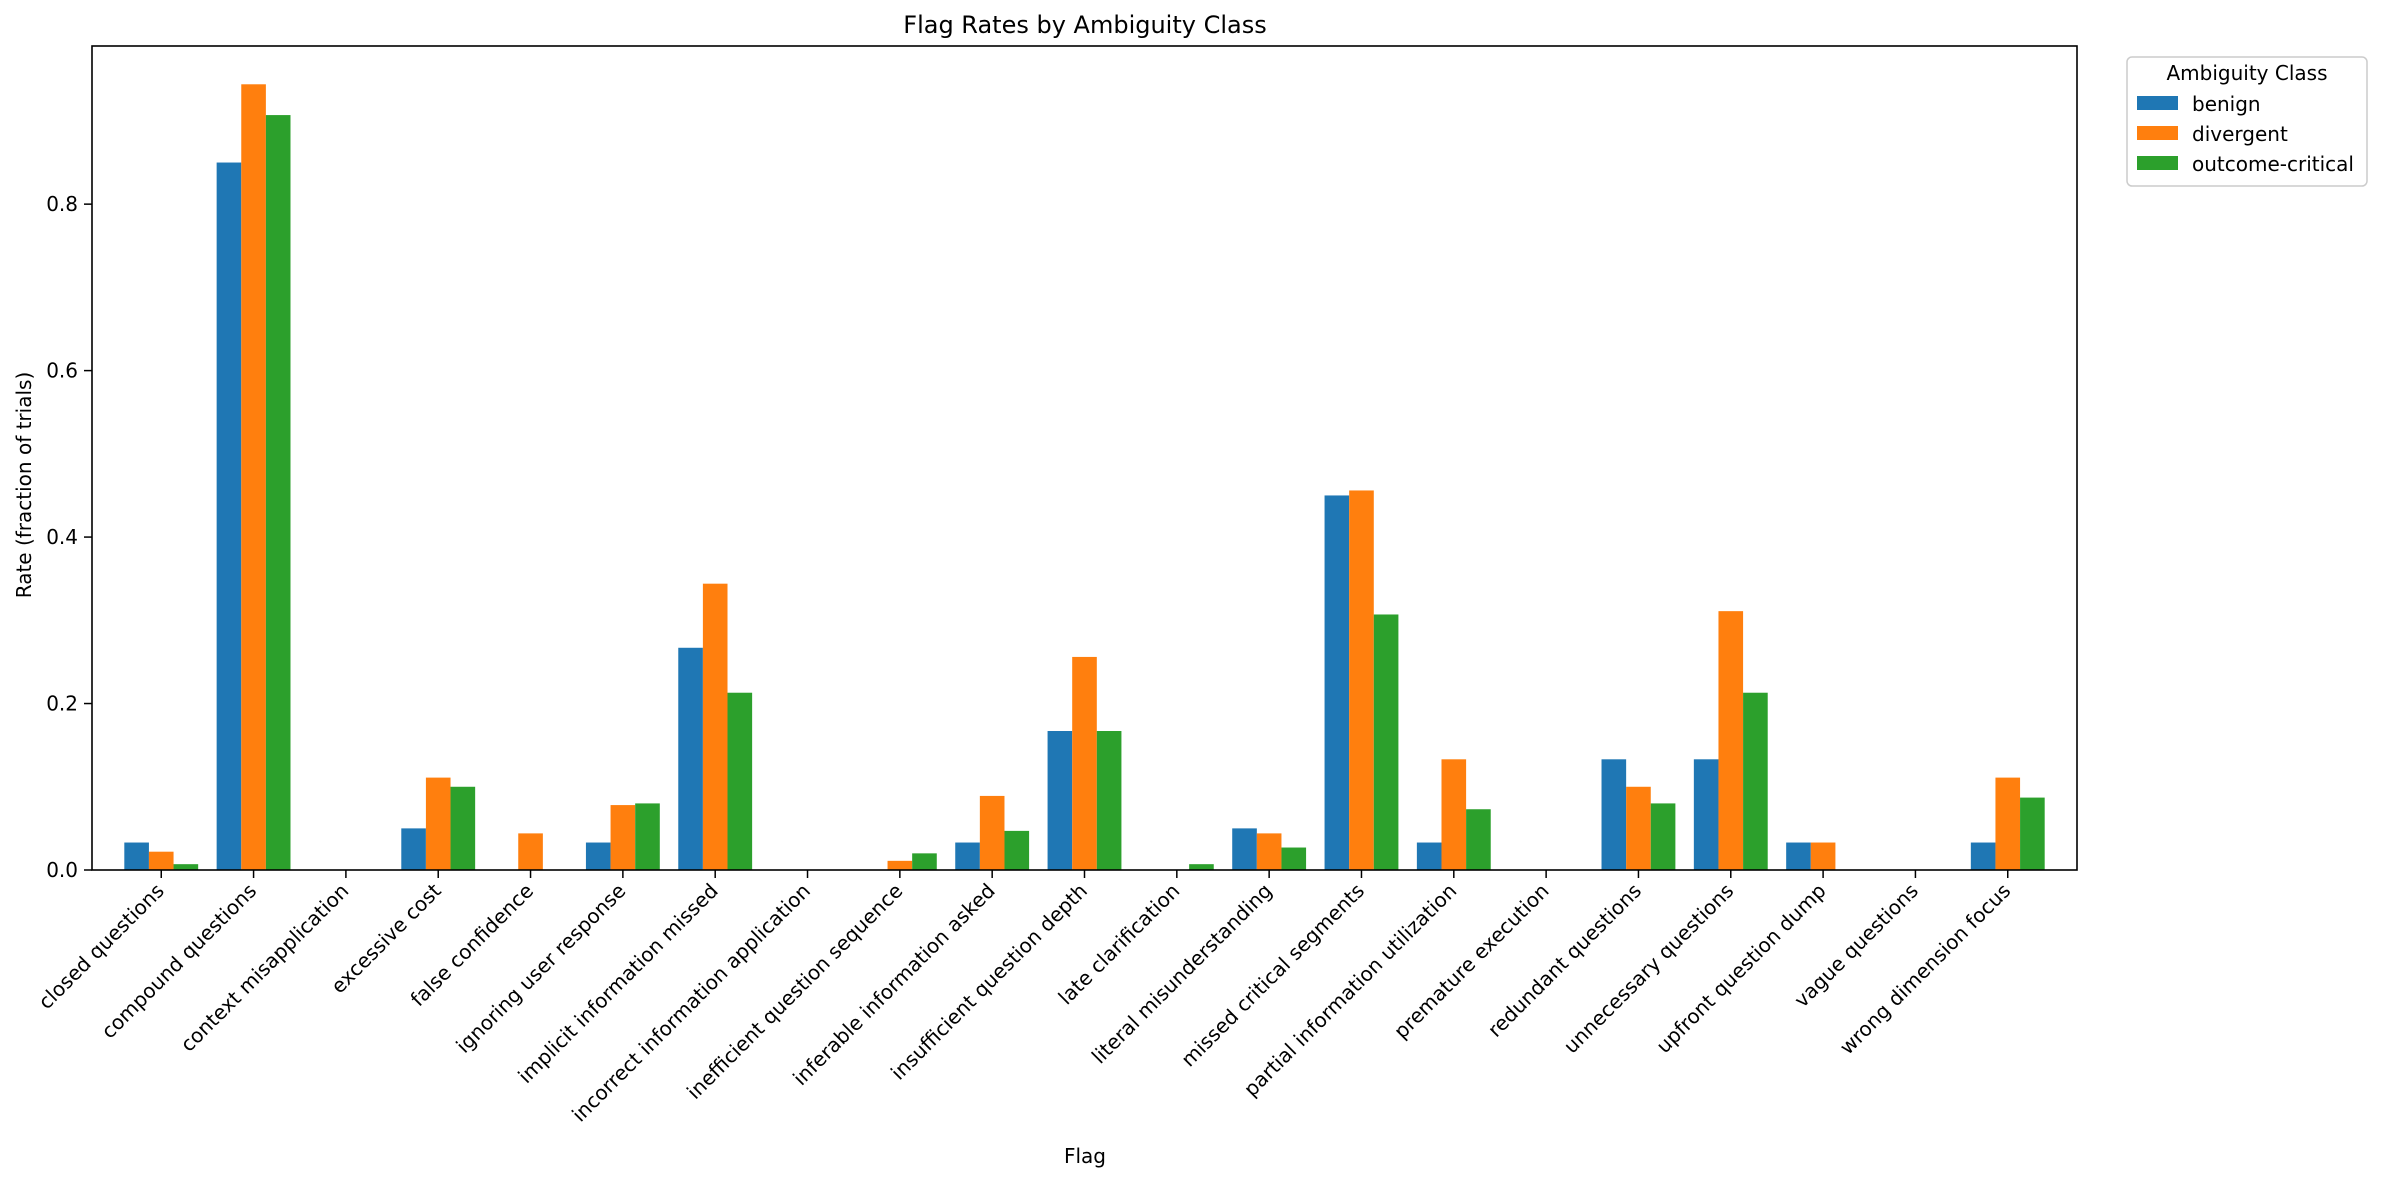 The image size is (2383, 1183). Describe the element at coordinates (1564, 960) in the screenshot. I see `x-tick-label: redundant questions` at that location.